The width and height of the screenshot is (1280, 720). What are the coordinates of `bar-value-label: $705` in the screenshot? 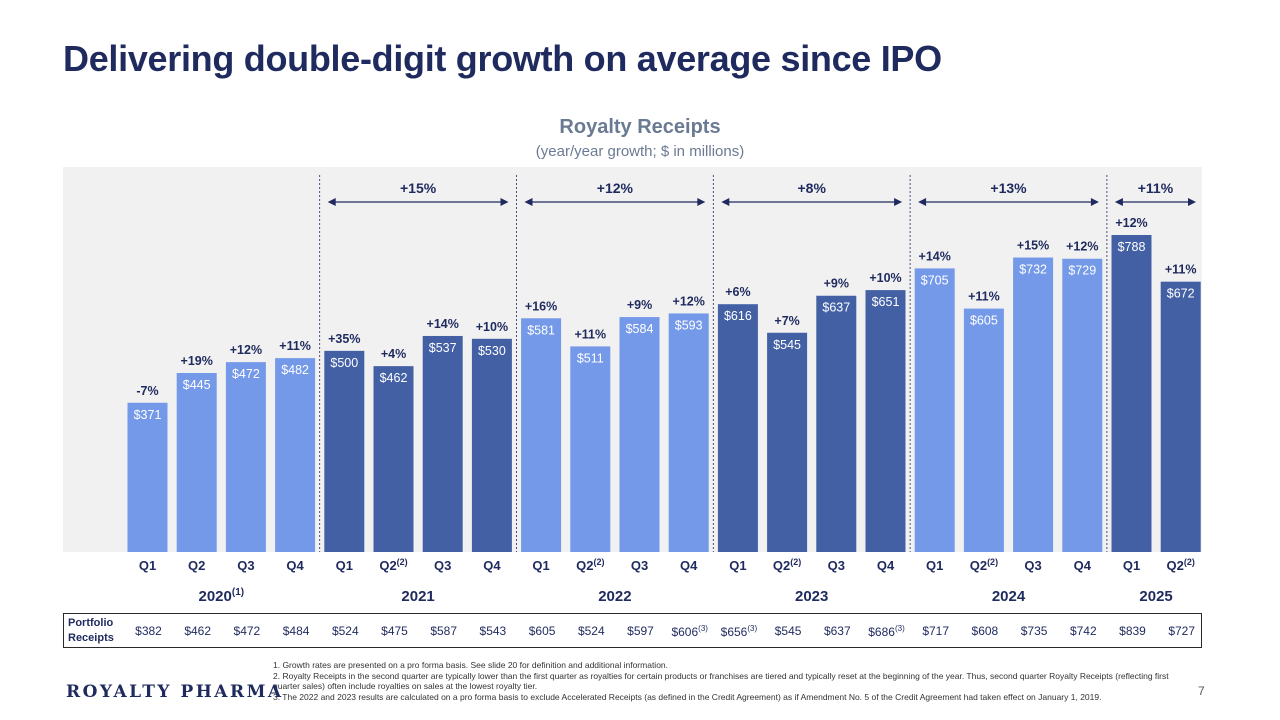 It's located at (935, 280).